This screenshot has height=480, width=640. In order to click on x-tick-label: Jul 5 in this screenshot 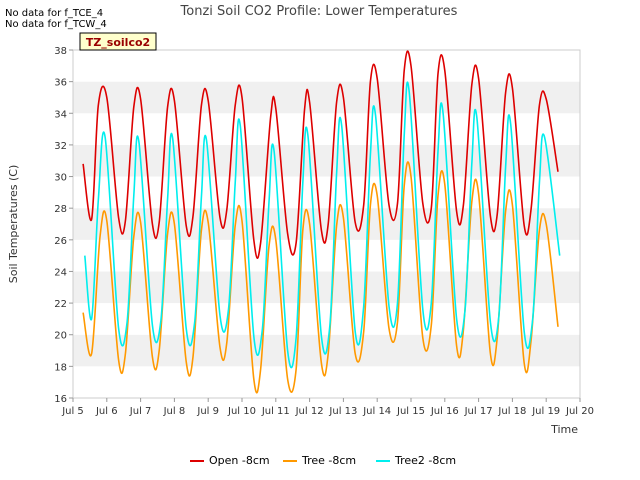, I will do `click(72, 411)`.